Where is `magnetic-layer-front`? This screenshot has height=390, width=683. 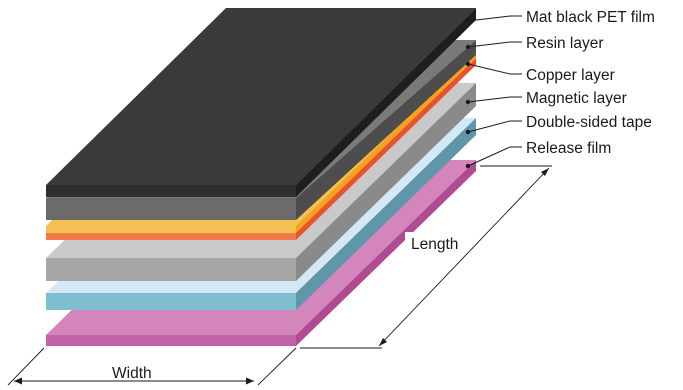
magnetic-layer-front is located at coordinates (171, 269).